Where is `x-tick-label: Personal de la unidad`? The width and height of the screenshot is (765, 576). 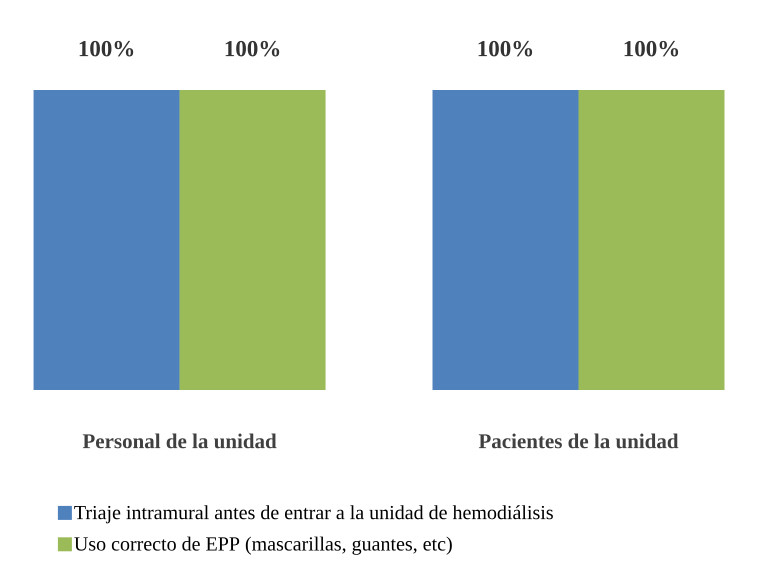
x-tick-label: Personal de la unidad is located at coordinates (179, 441).